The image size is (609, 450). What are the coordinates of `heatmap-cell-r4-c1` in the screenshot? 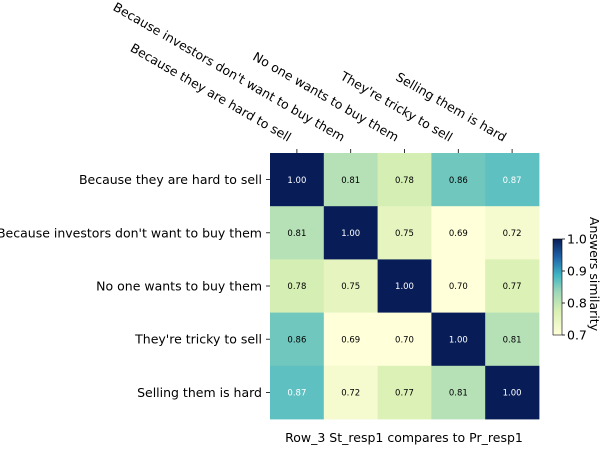 It's located at (350, 392).